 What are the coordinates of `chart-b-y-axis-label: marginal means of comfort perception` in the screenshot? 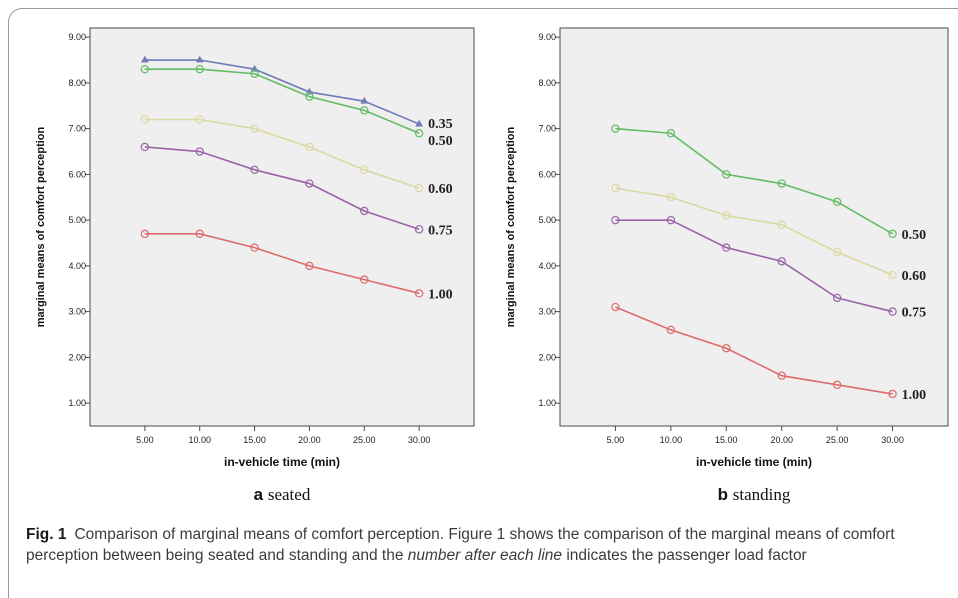 It's located at (511, 226).